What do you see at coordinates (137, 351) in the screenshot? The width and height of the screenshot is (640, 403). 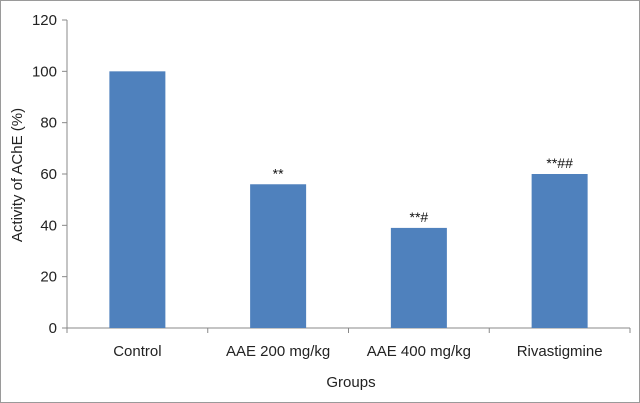 I see `x-tick-label: Control` at bounding box center [137, 351].